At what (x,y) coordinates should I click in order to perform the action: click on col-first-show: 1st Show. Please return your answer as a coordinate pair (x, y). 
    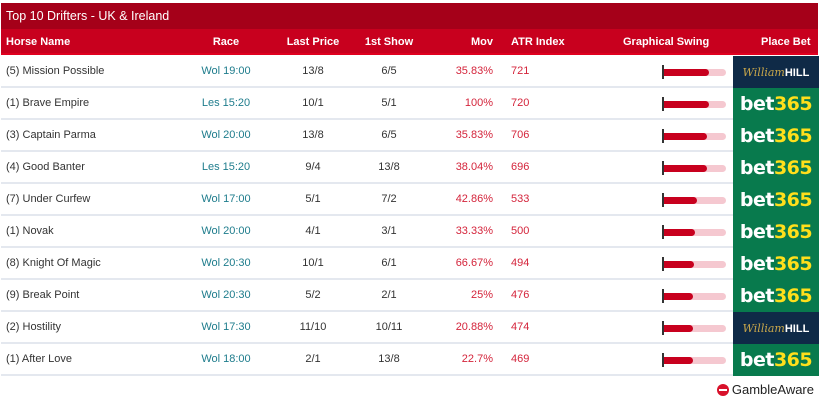
    Looking at the image, I should click on (389, 42).